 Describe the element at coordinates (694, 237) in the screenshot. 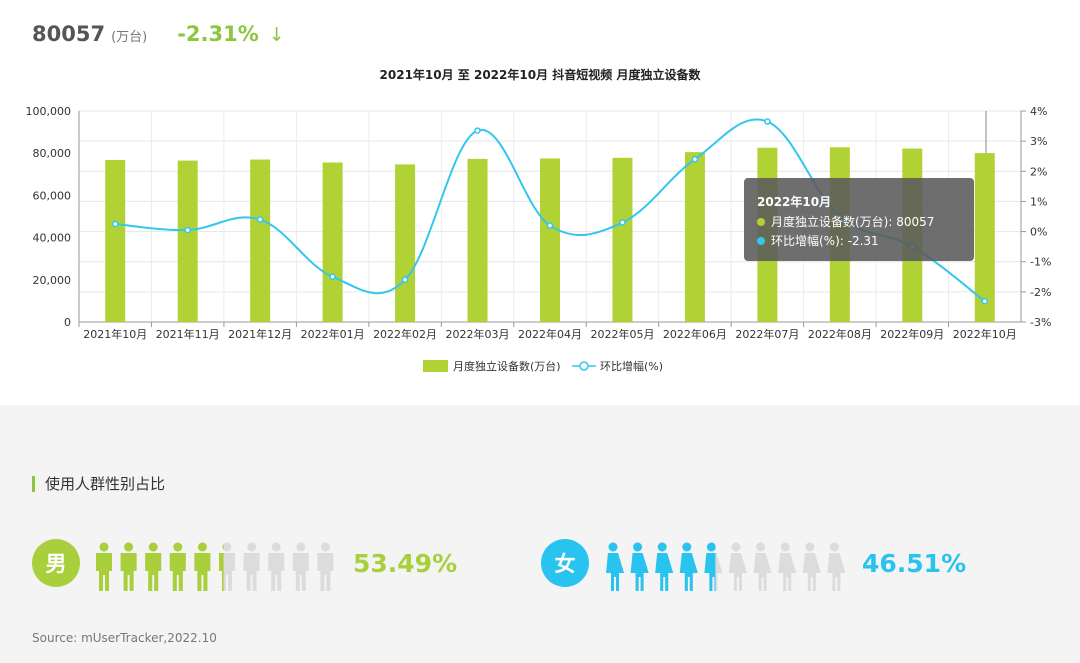

I see `bar-2022年06月` at that location.